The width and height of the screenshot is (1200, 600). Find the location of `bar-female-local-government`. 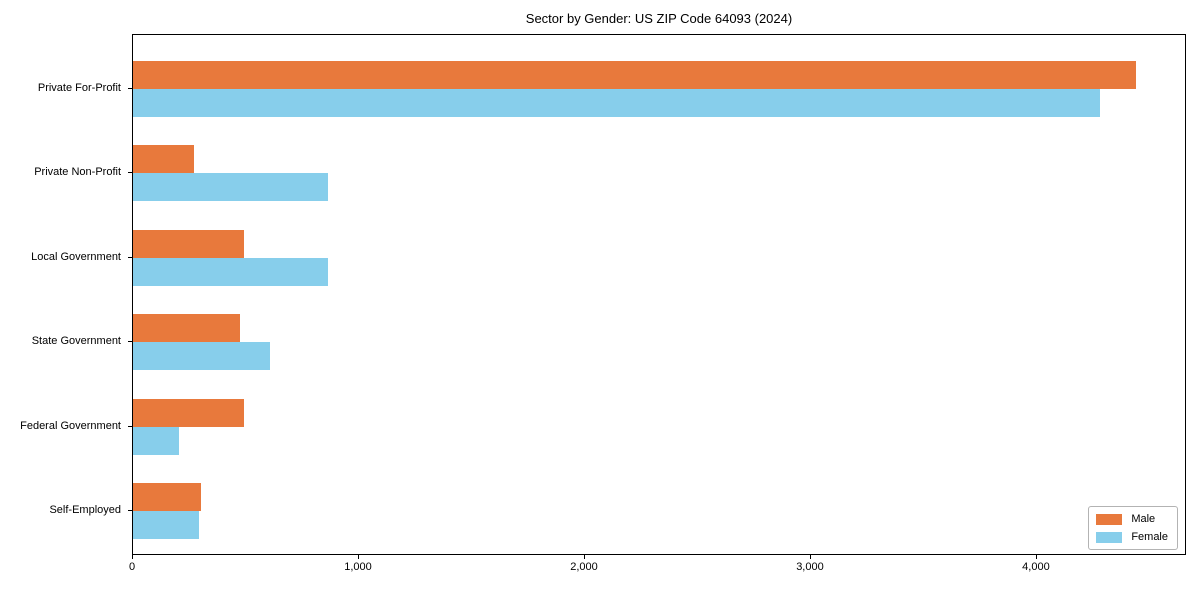

bar-female-local-government is located at coordinates (230, 271).